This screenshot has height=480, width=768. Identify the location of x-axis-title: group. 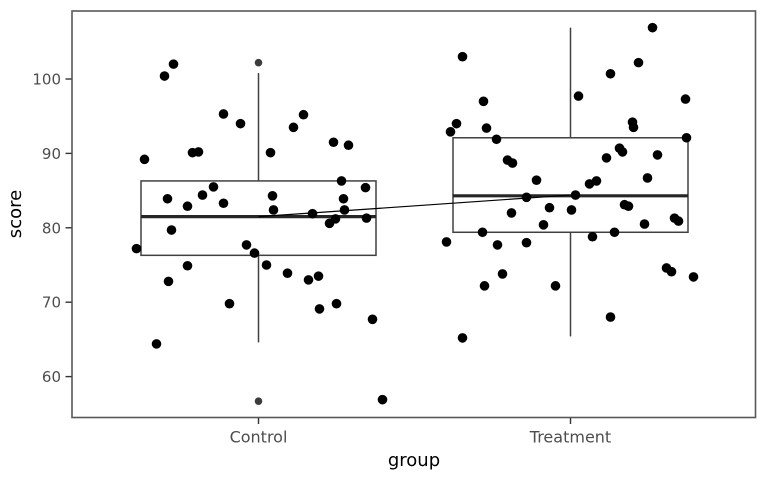
(414, 460).